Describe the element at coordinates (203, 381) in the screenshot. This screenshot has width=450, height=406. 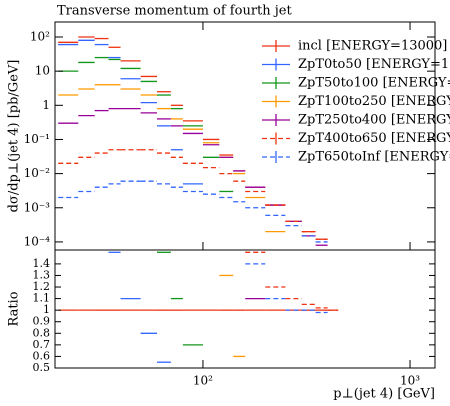
I see `x-tick-label: 10²` at that location.